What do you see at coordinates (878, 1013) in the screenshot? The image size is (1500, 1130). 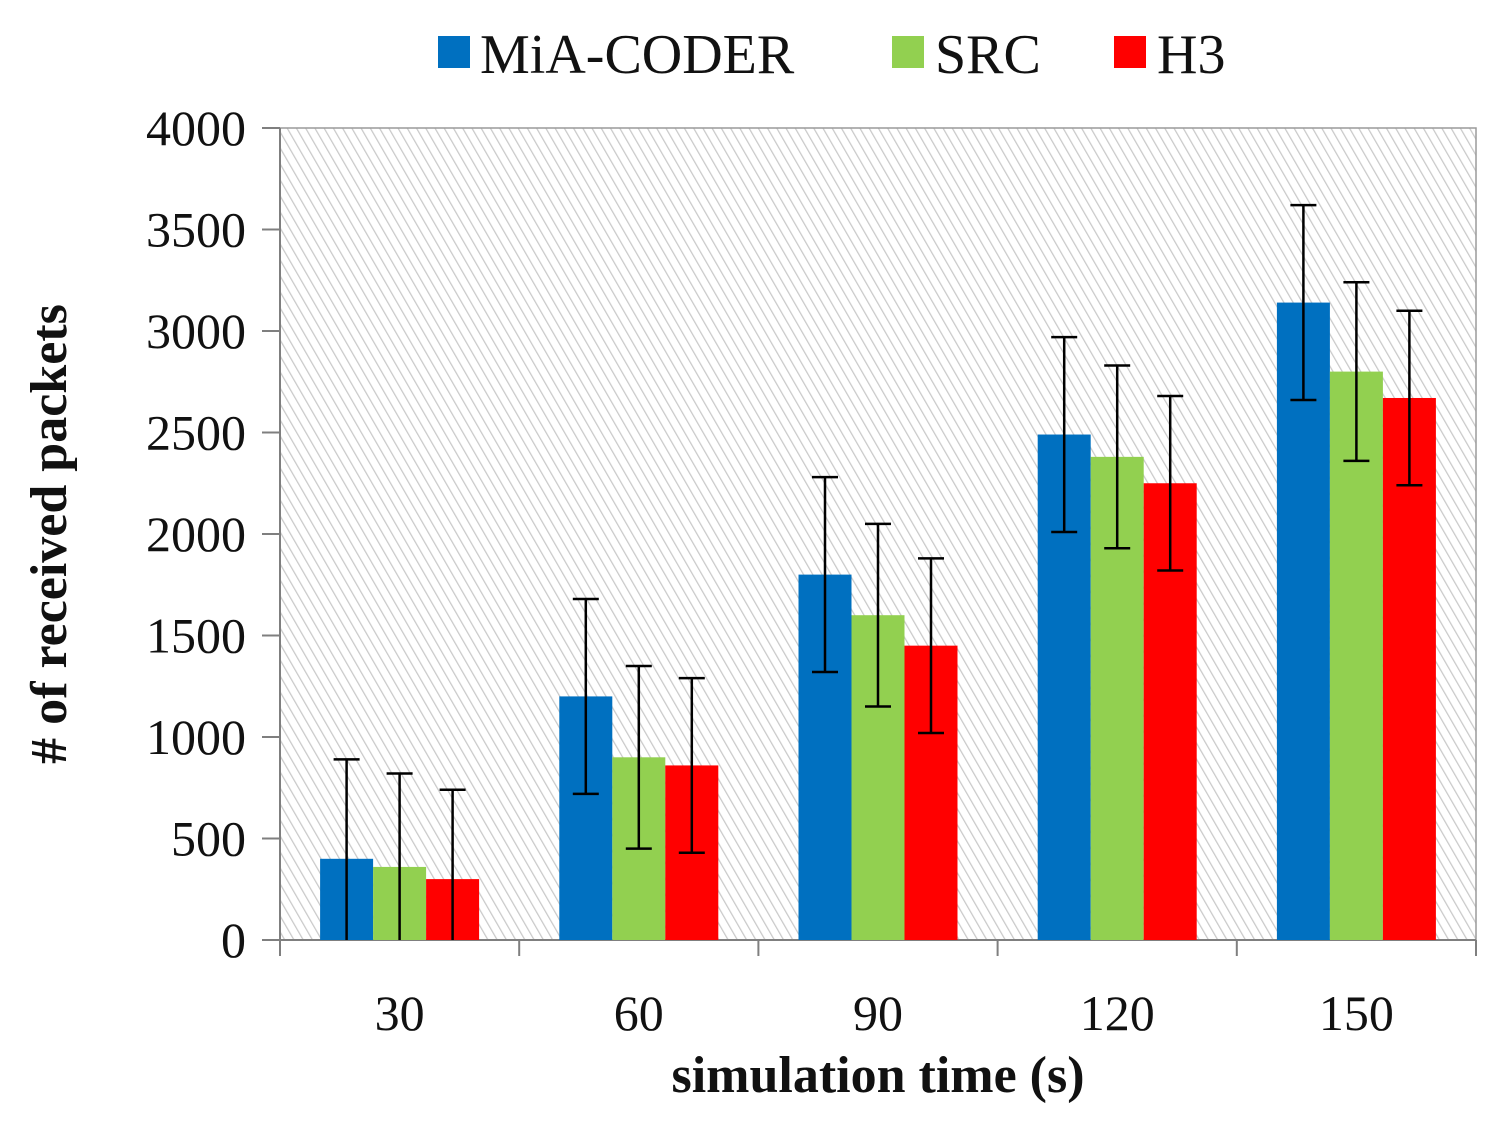 I see `x-tick-label: 90` at bounding box center [878, 1013].